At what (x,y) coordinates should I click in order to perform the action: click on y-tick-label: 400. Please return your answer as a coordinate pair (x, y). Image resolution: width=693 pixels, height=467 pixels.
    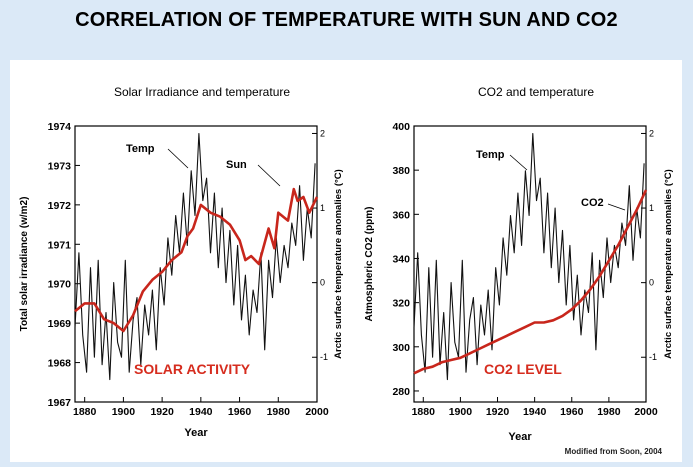
    Looking at the image, I should click on (401, 127).